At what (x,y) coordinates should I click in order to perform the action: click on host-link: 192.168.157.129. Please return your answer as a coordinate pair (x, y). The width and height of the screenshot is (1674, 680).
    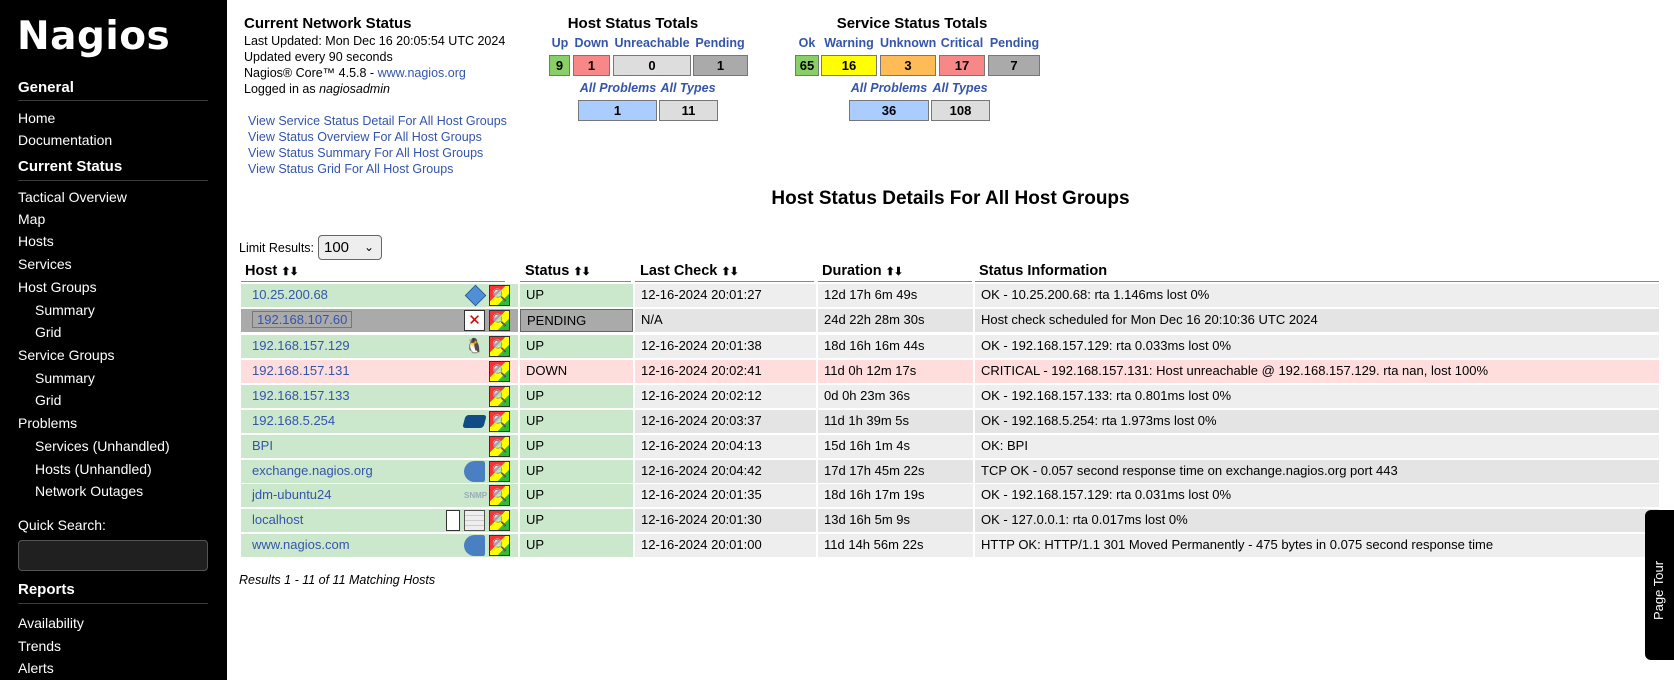
    Looking at the image, I should click on (301, 345).